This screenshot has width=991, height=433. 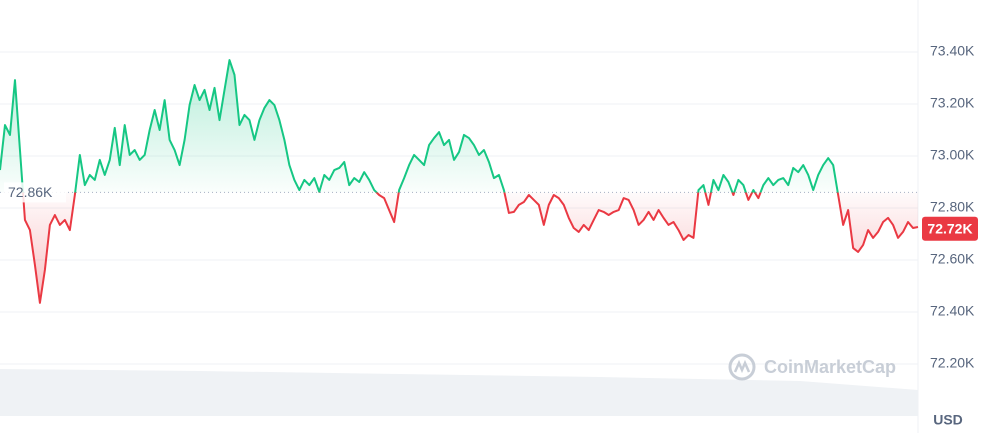 What do you see at coordinates (830, 367) in the screenshot?
I see `watermark-text: CoinMarketCap` at bounding box center [830, 367].